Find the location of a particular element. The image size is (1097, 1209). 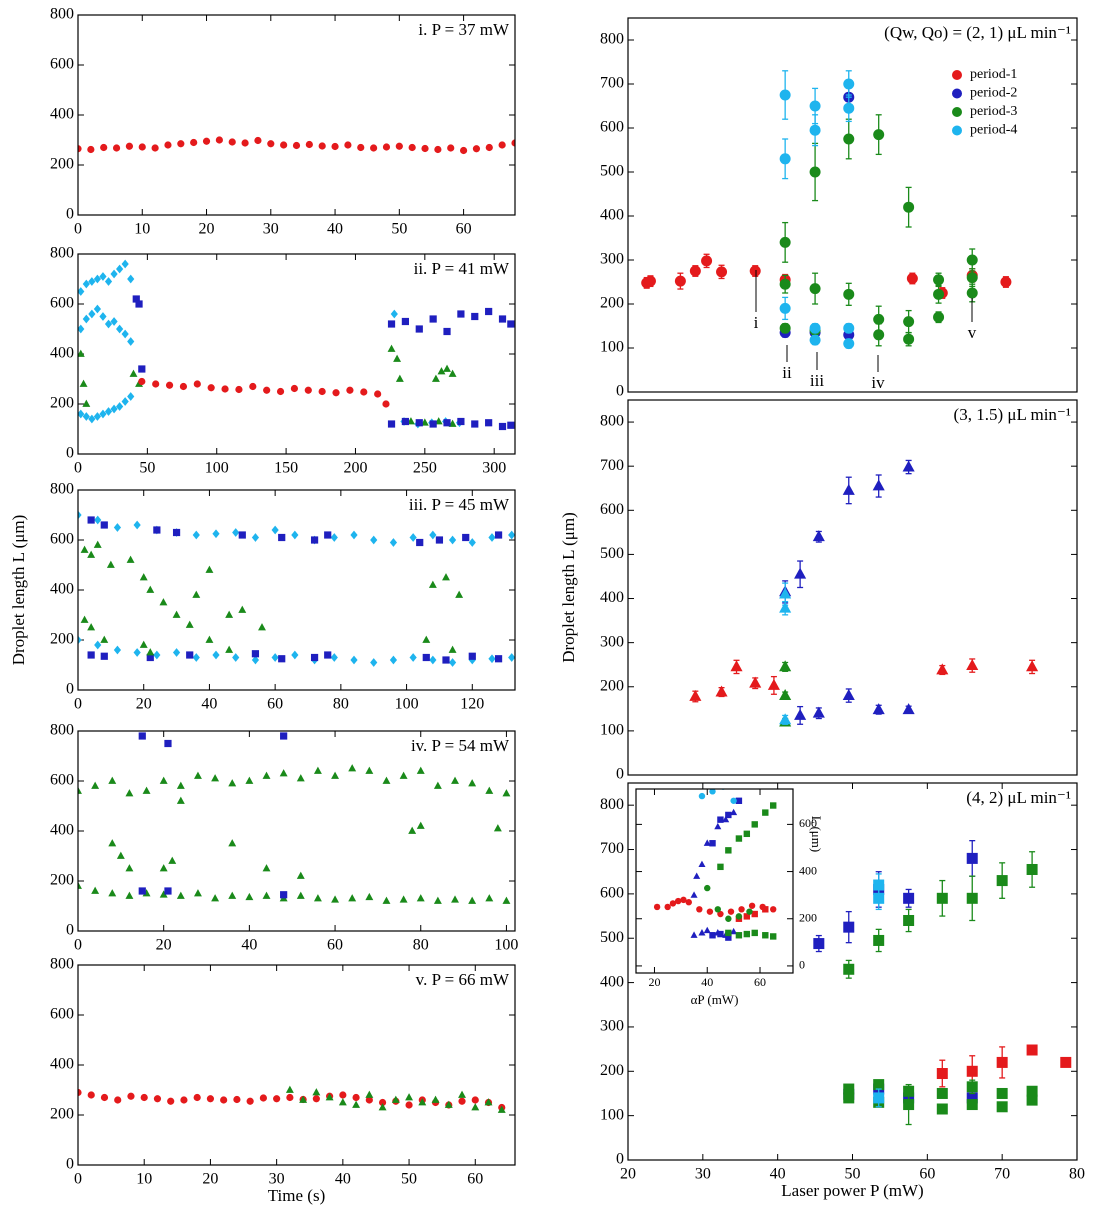

panel-annotation: i. P = 37 mW is located at coordinates (464, 29).